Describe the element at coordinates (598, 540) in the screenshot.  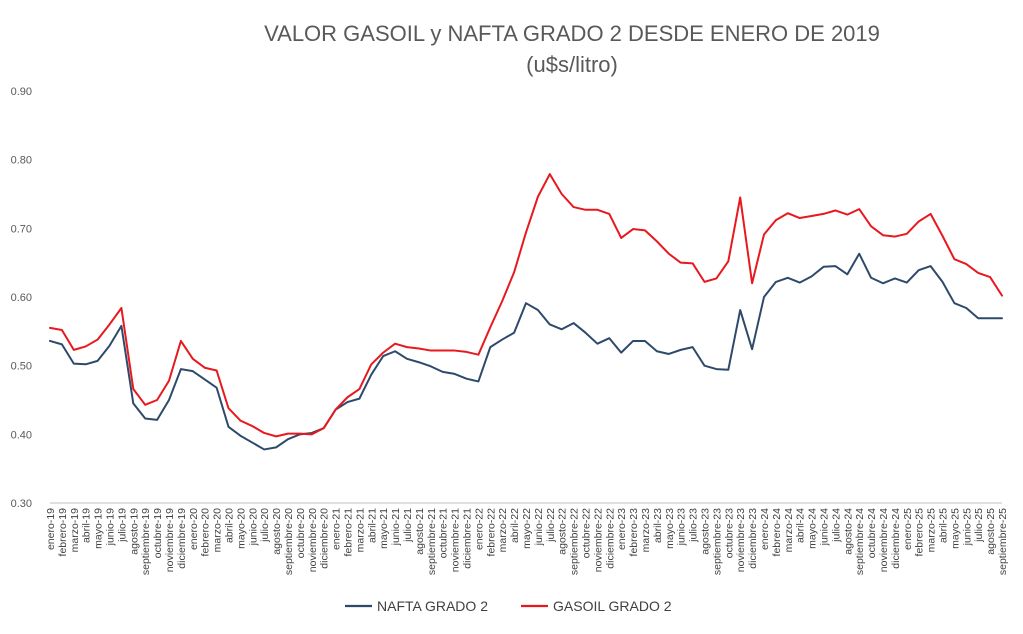
I see `x-tick-label: noviembre-22` at that location.